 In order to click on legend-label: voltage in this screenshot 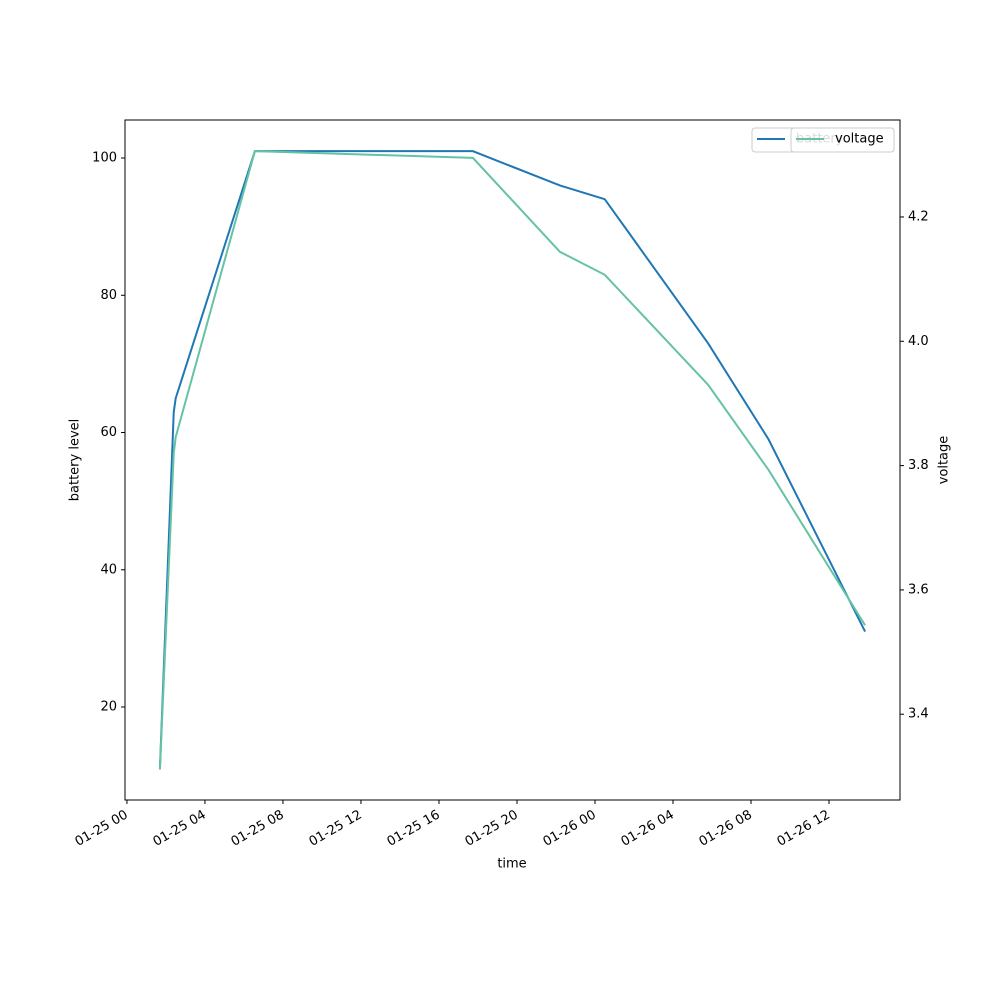, I will do `click(859, 139)`.